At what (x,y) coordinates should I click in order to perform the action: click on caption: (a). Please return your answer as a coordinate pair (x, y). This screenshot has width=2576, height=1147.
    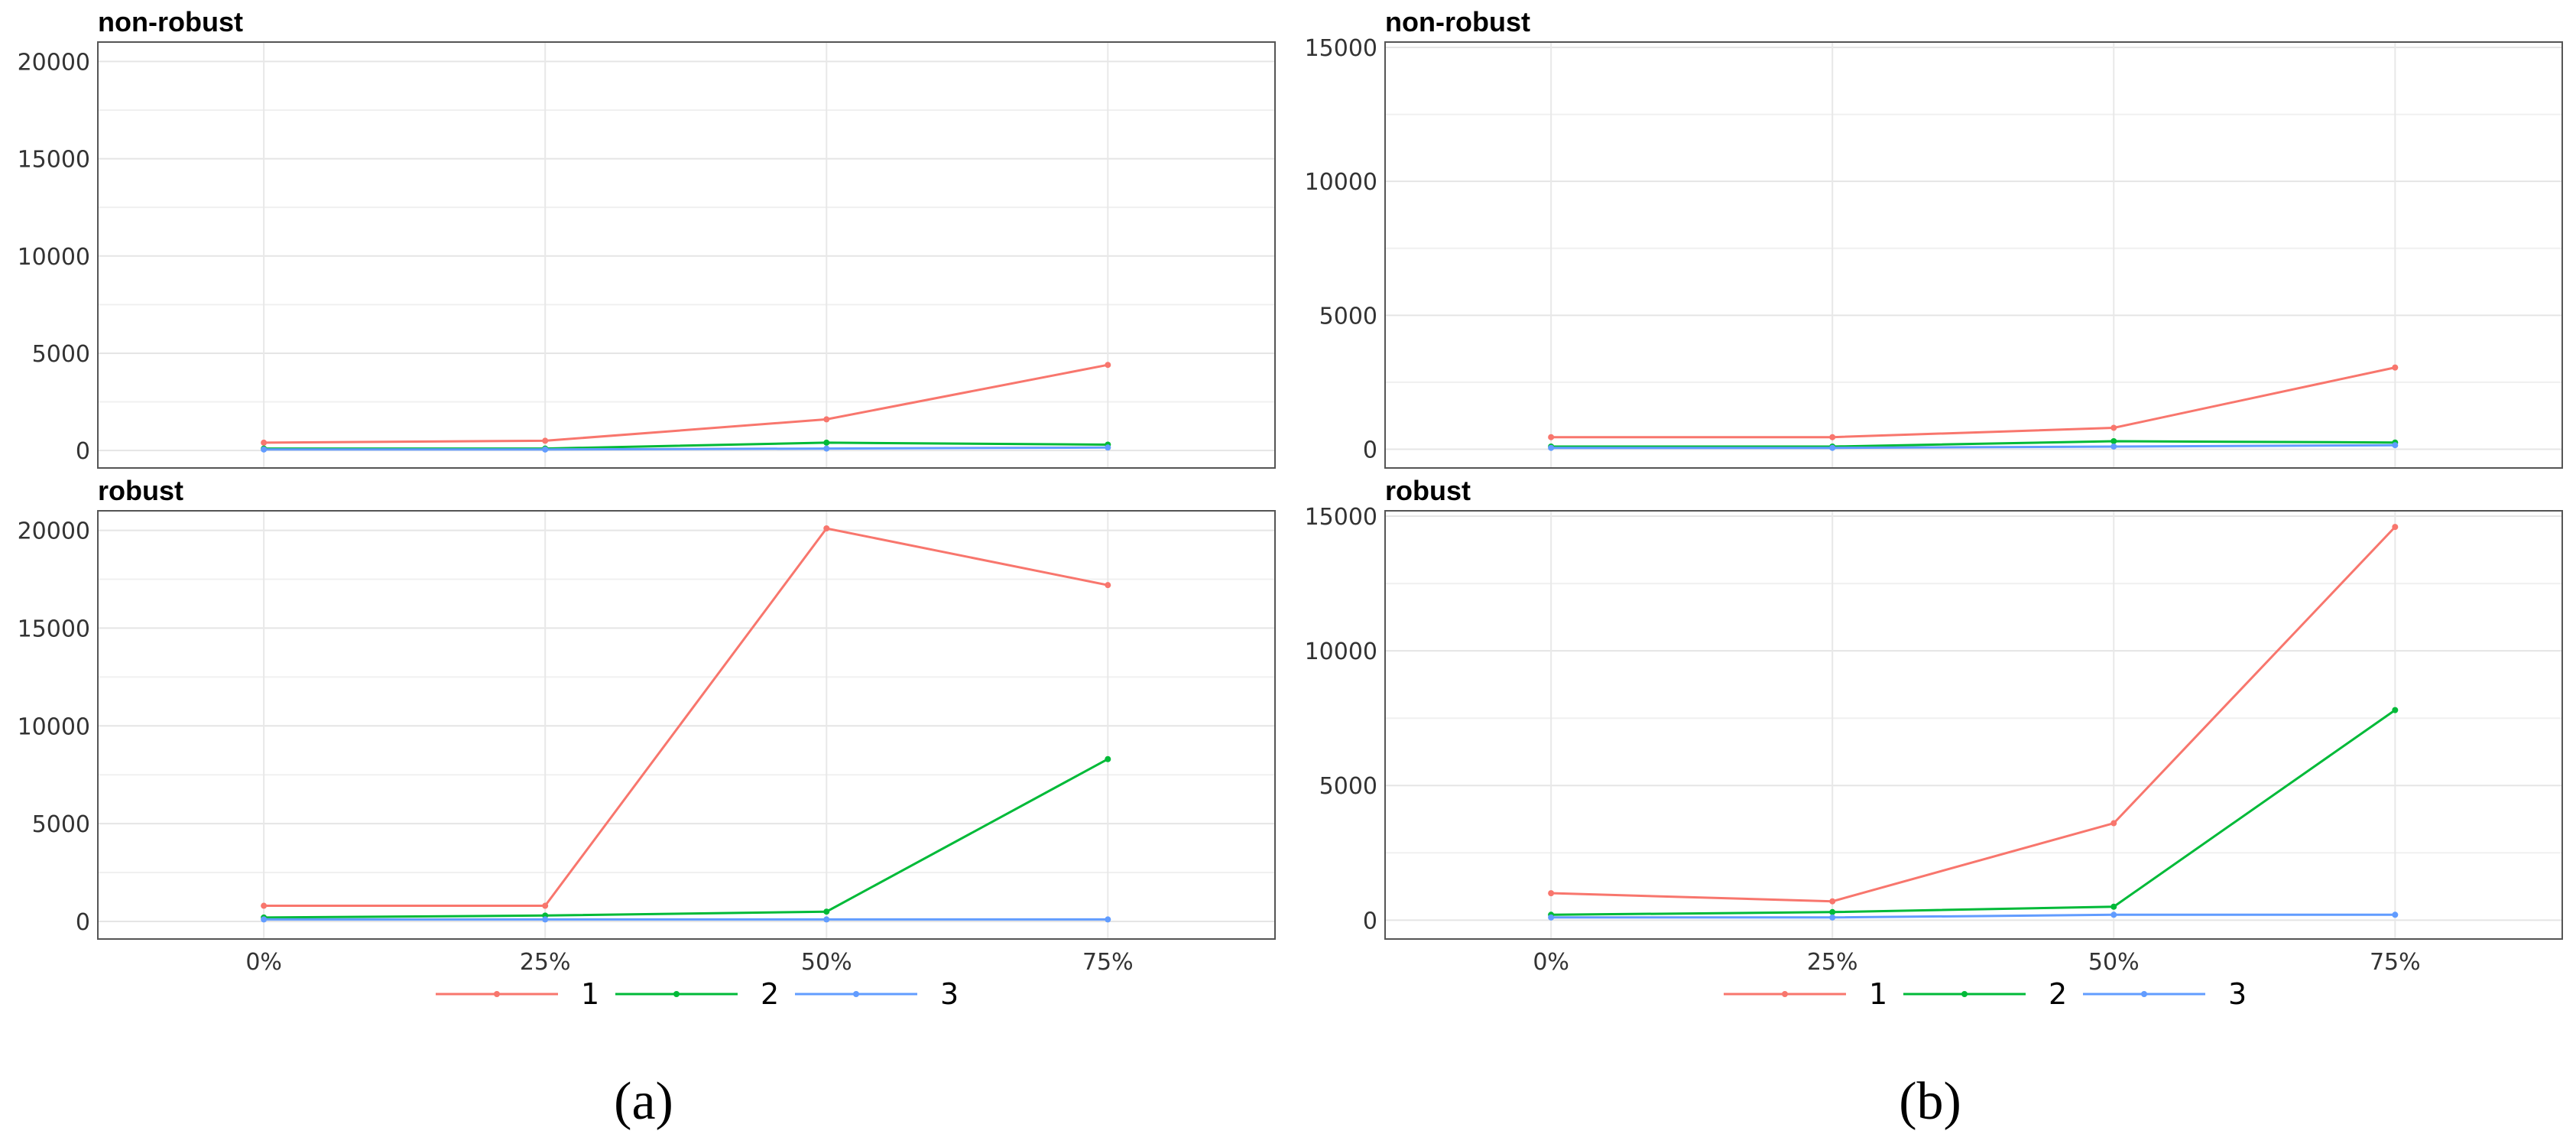
    Looking at the image, I should click on (643, 1101).